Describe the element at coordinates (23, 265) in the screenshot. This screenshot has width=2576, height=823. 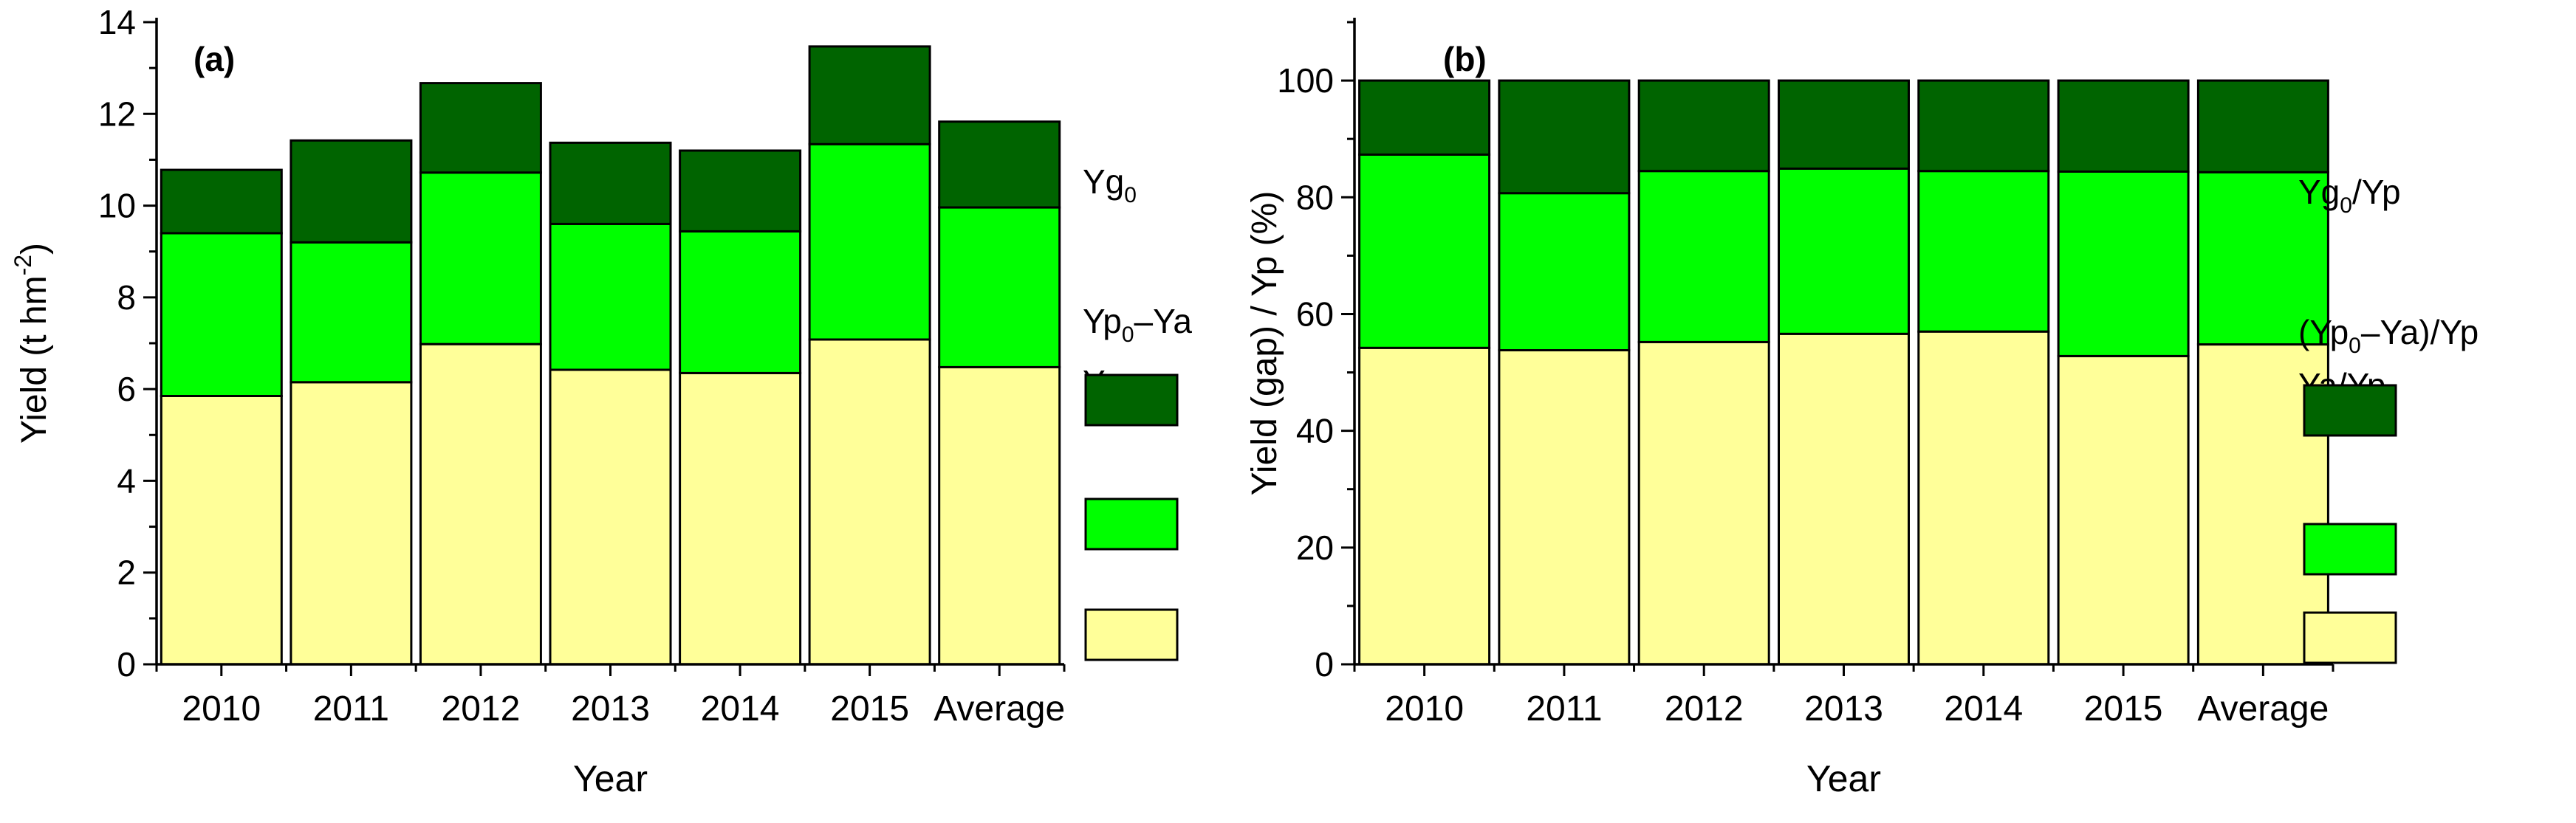
I see `y-axis-title-superscript: -2` at that location.